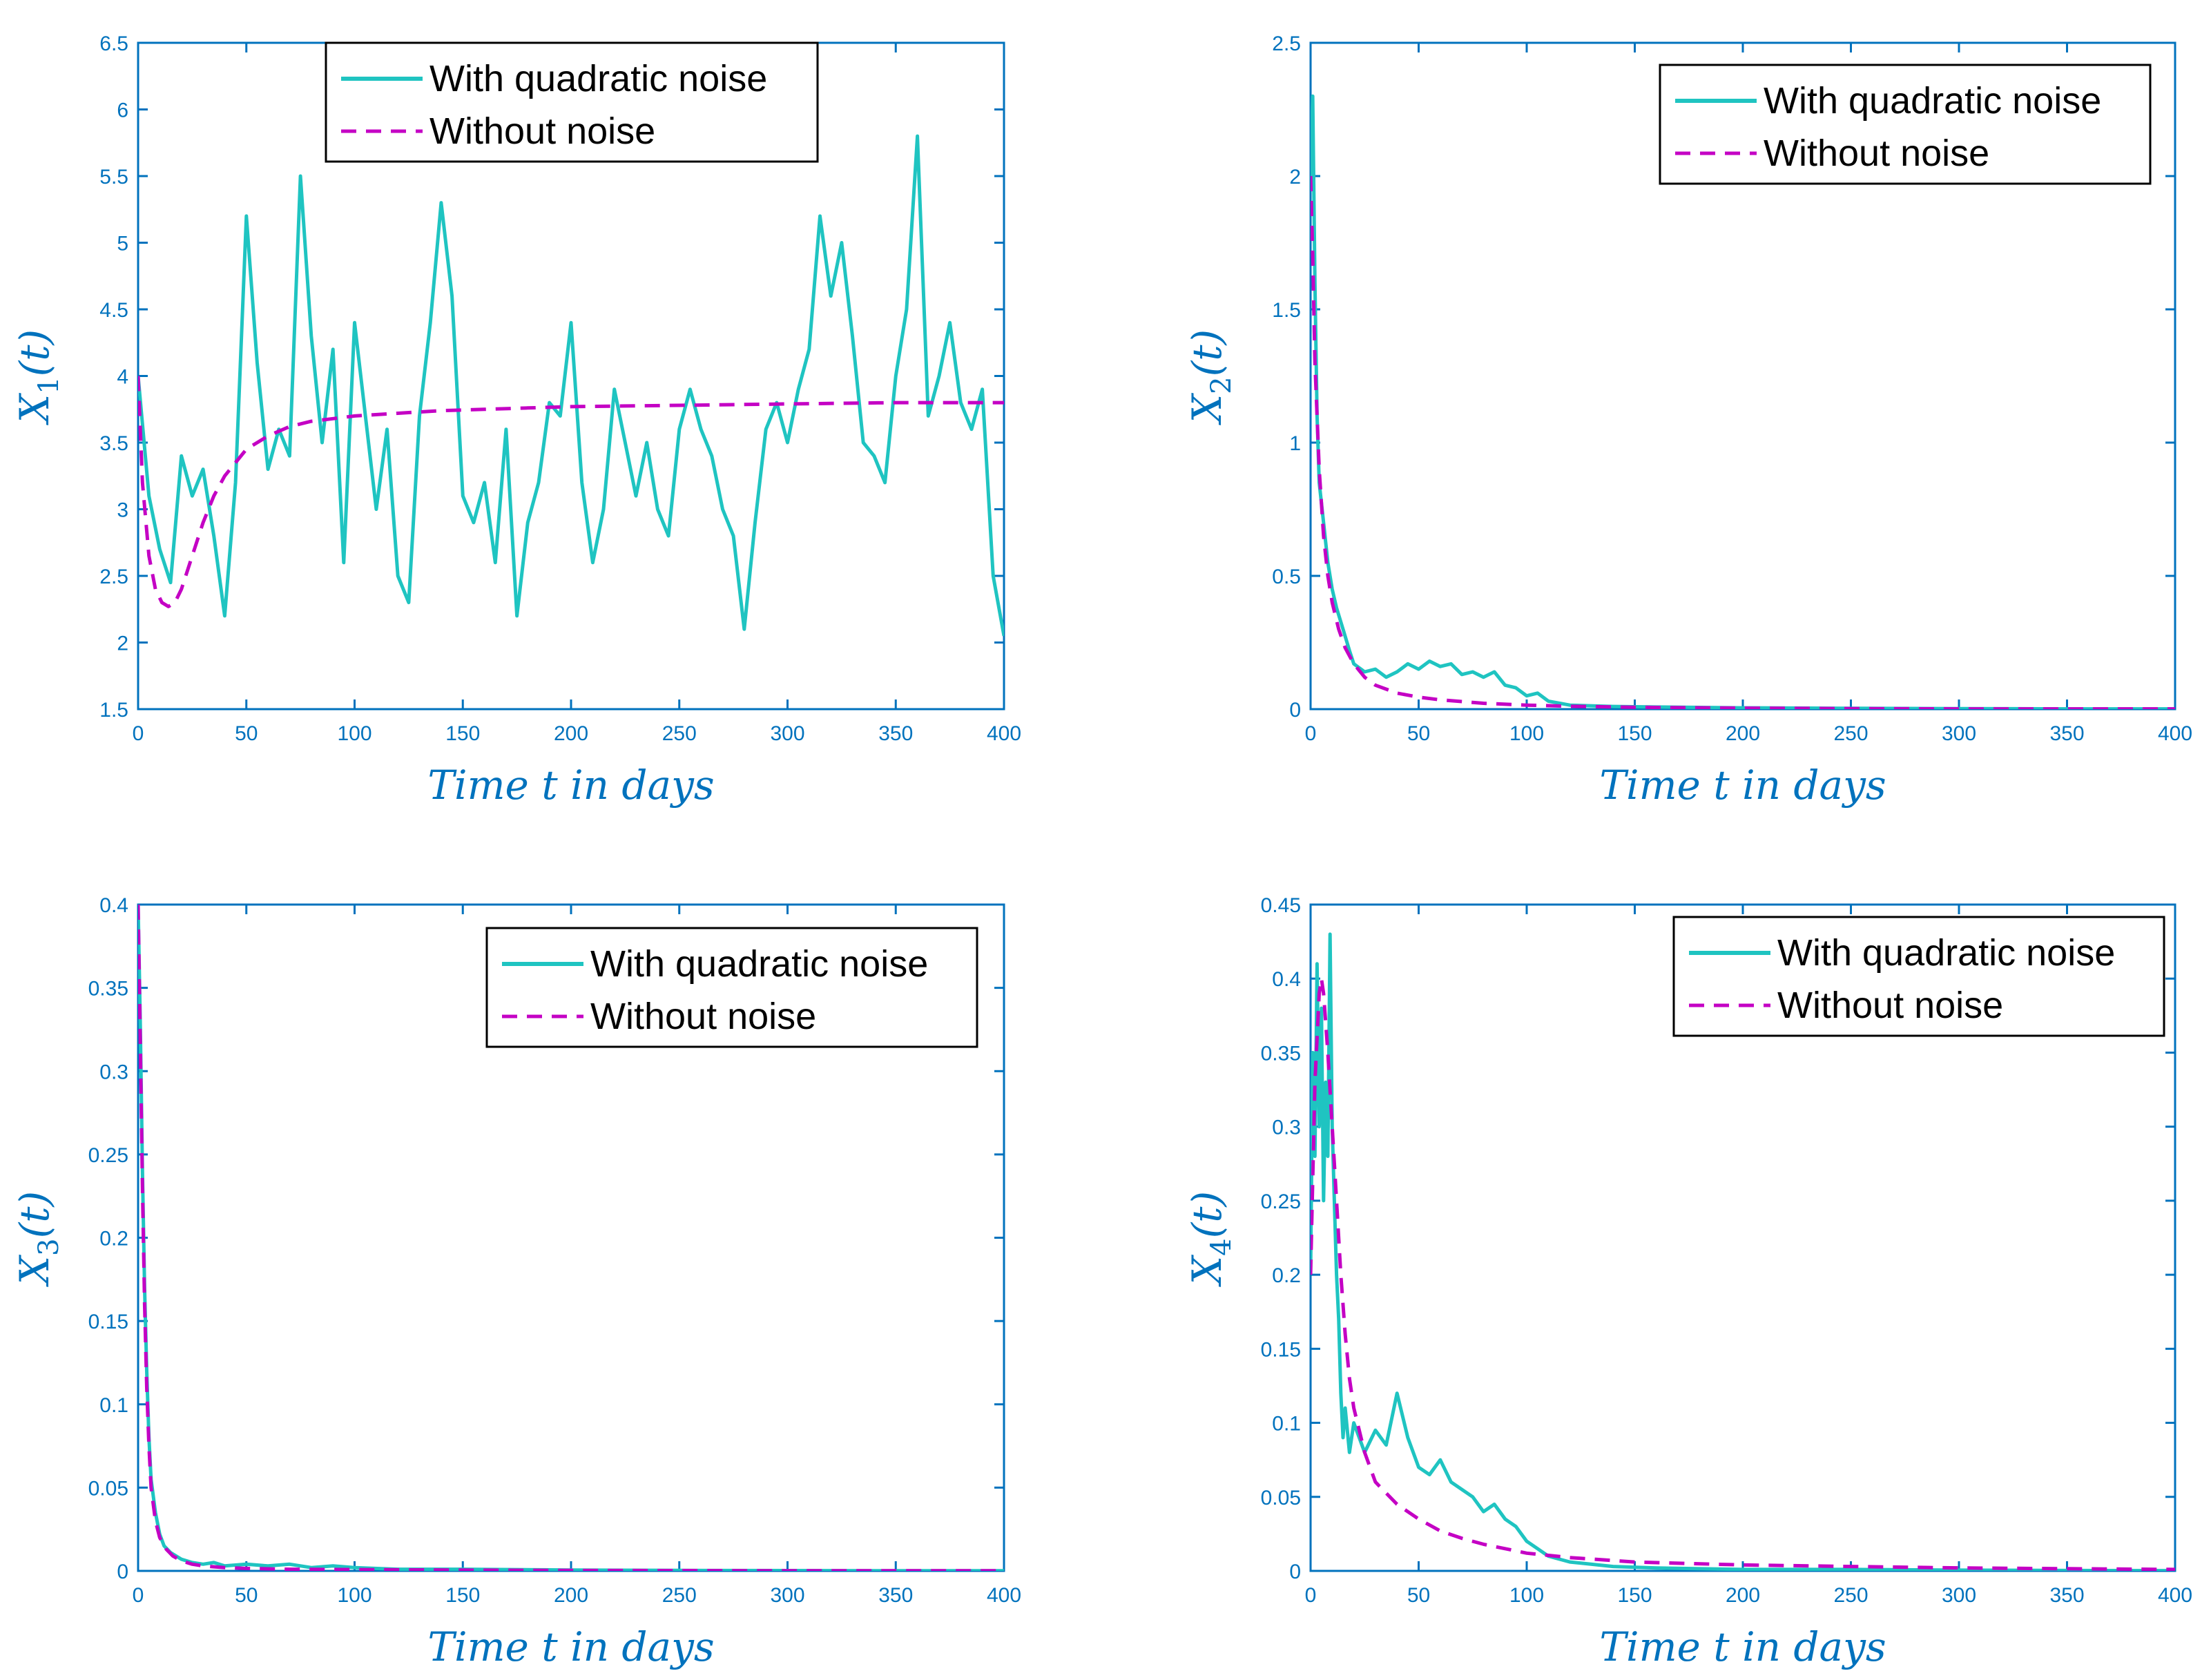 The image size is (2211, 1680). What do you see at coordinates (113, 43) in the screenshot?
I see `y-tick-label: 6.5` at bounding box center [113, 43].